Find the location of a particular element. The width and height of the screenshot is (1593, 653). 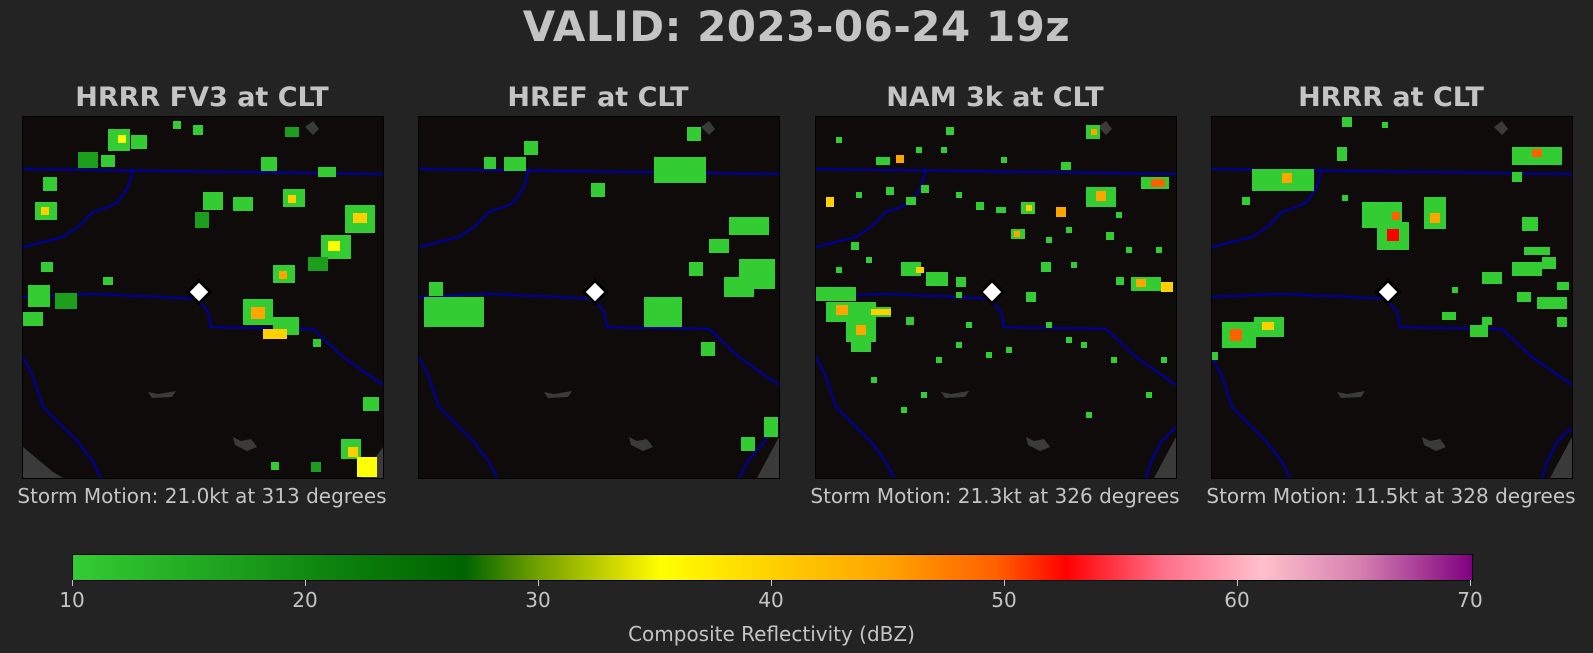

panel-title-hrrr: HRRR at CLT is located at coordinates (1391, 97).